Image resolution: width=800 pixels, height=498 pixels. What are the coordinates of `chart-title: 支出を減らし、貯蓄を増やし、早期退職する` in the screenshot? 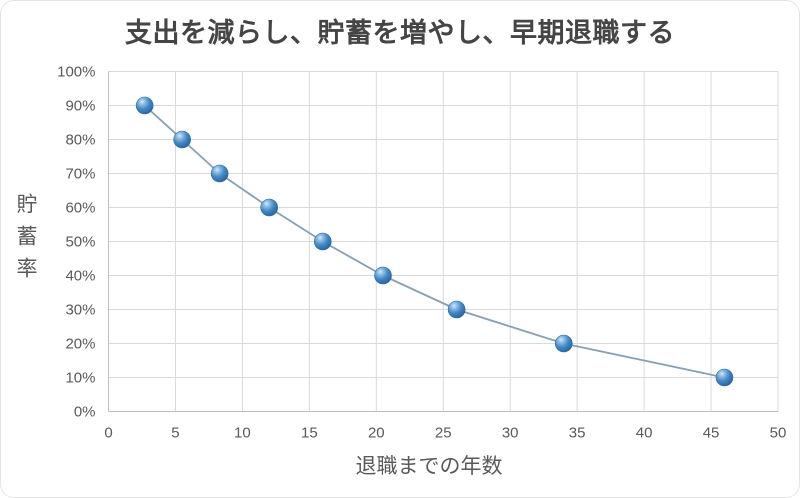 It's located at (400, 33).